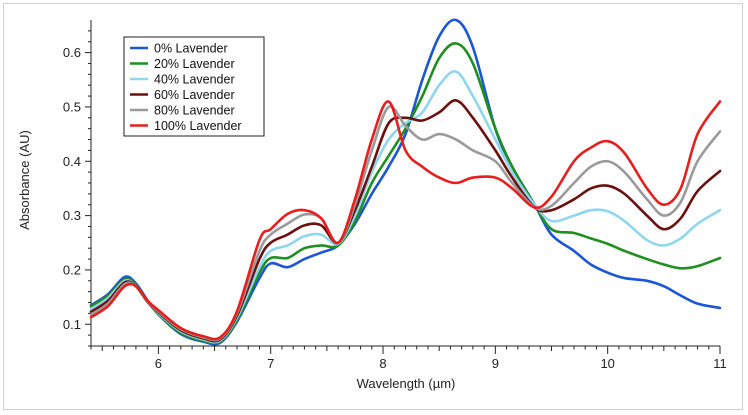 The image size is (748, 415). What do you see at coordinates (270, 363) in the screenshot?
I see `x-tick-label: 7` at bounding box center [270, 363].